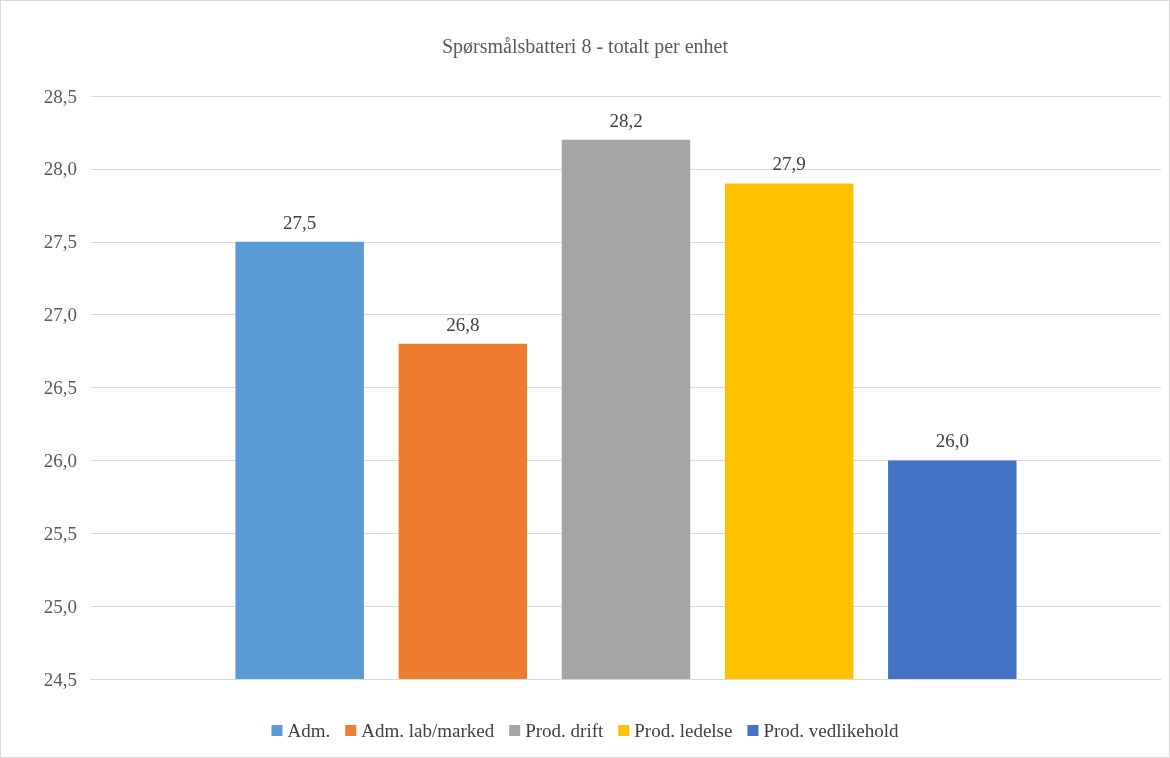 Image resolution: width=1170 pixels, height=758 pixels. I want to click on data-label: 28,2, so click(626, 120).